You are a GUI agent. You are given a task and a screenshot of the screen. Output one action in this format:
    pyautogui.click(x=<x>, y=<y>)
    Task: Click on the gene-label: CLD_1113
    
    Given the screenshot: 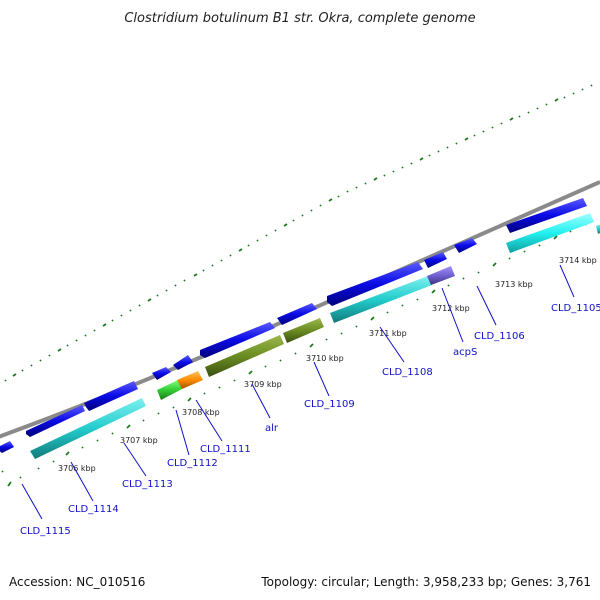 What is the action you would take?
    pyautogui.click(x=147, y=484)
    